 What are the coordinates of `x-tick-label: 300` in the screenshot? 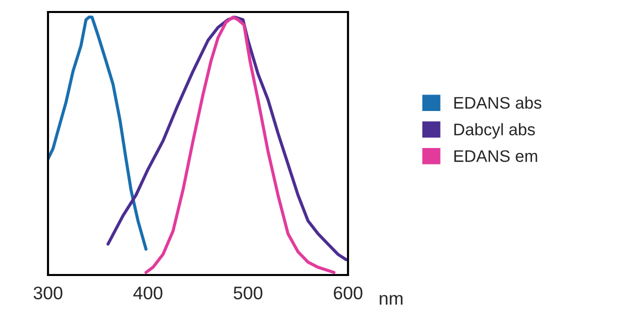 It's located at (48, 293).